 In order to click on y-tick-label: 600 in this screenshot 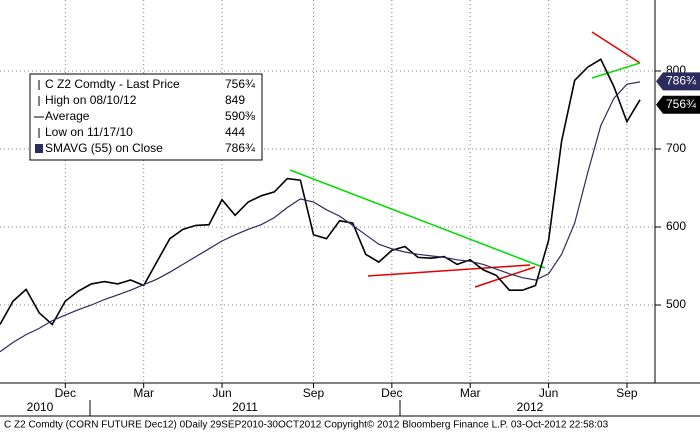, I will do `click(676, 226)`.